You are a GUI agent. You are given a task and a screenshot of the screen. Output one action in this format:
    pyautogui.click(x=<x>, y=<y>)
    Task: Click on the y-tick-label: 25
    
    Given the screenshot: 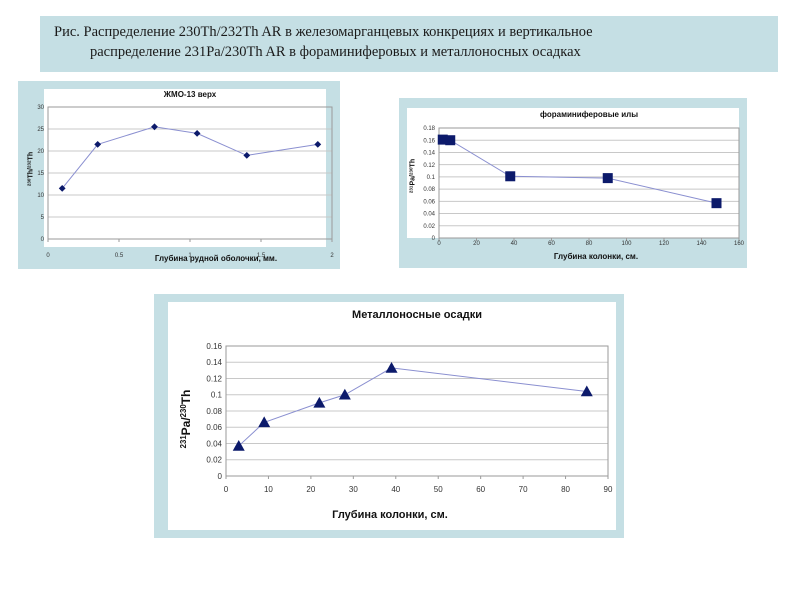 What is the action you would take?
    pyautogui.click(x=40, y=130)
    